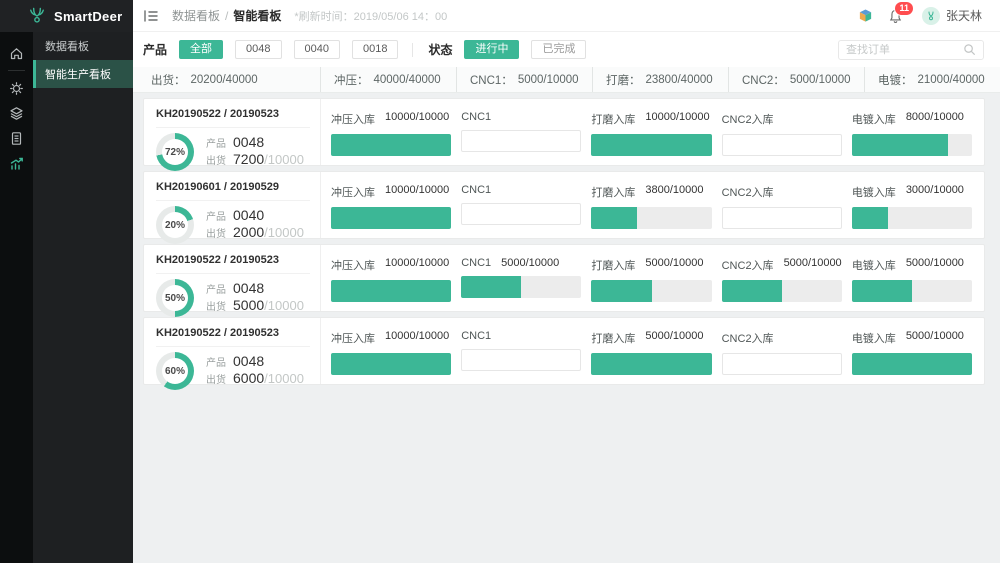  What do you see at coordinates (16, 138) in the screenshot?
I see `report-icon` at bounding box center [16, 138].